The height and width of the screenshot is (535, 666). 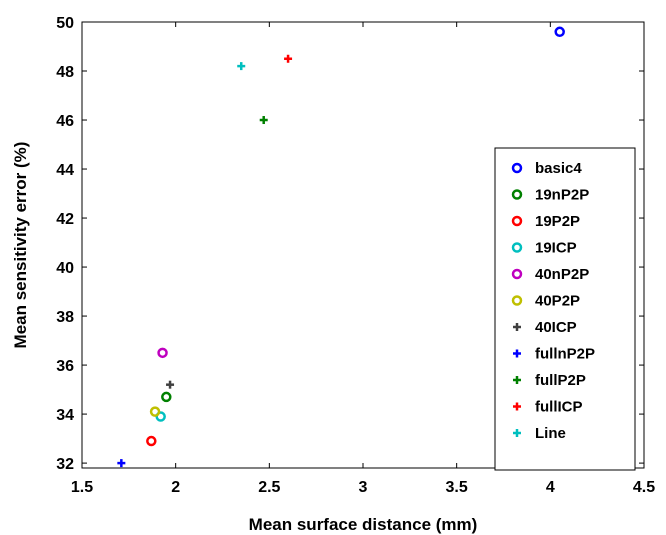 What do you see at coordinates (556, 327) in the screenshot?
I see `legend-label: 40ICP` at bounding box center [556, 327].